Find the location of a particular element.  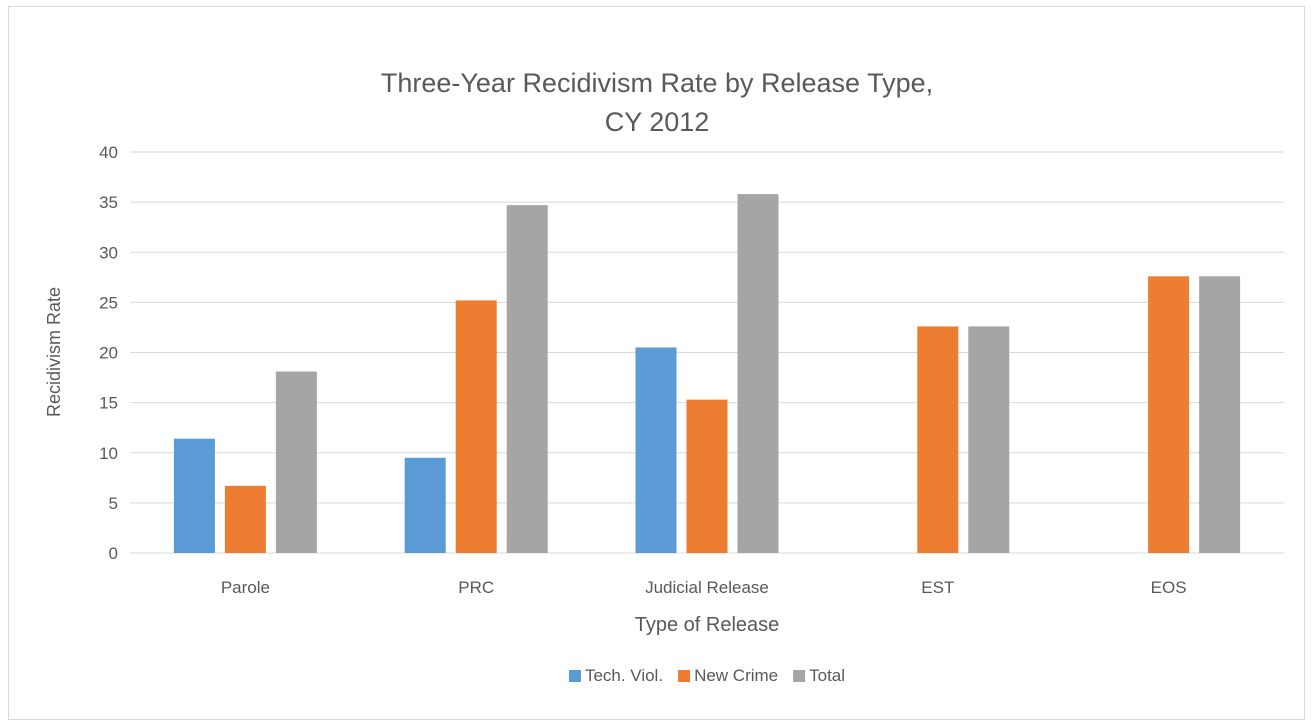

y-tick-label: 25 is located at coordinates (108, 302).